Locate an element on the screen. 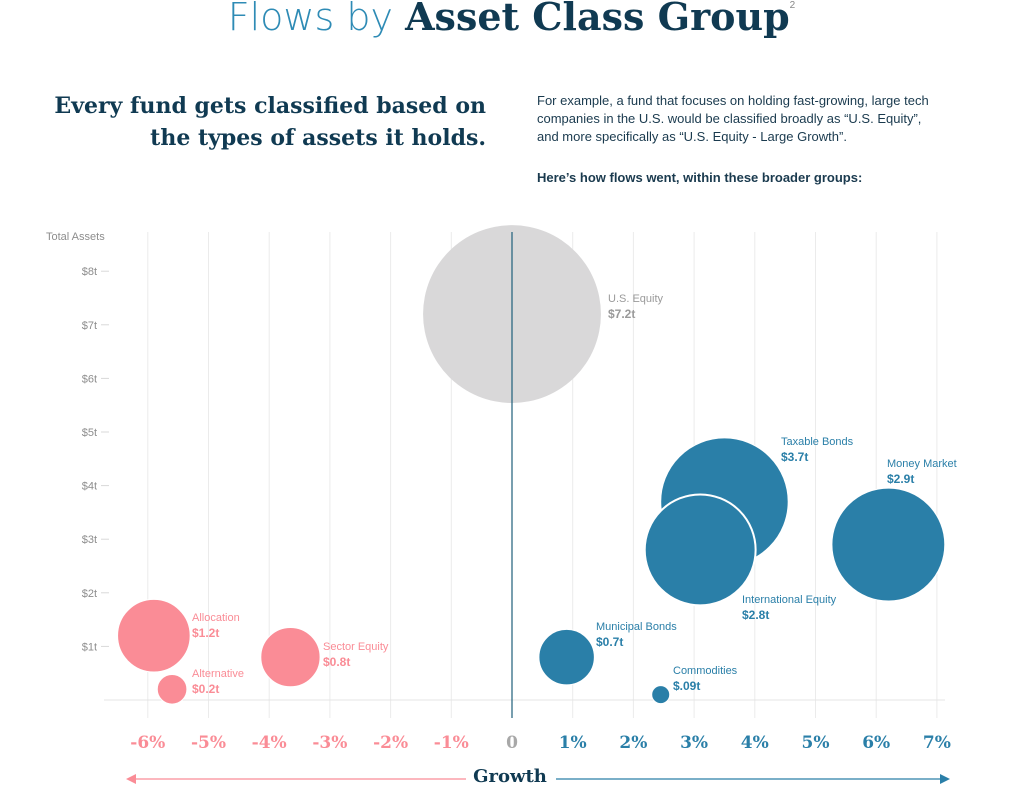 This screenshot has width=1023, height=794. bubble-allocation is located at coordinates (154, 635).